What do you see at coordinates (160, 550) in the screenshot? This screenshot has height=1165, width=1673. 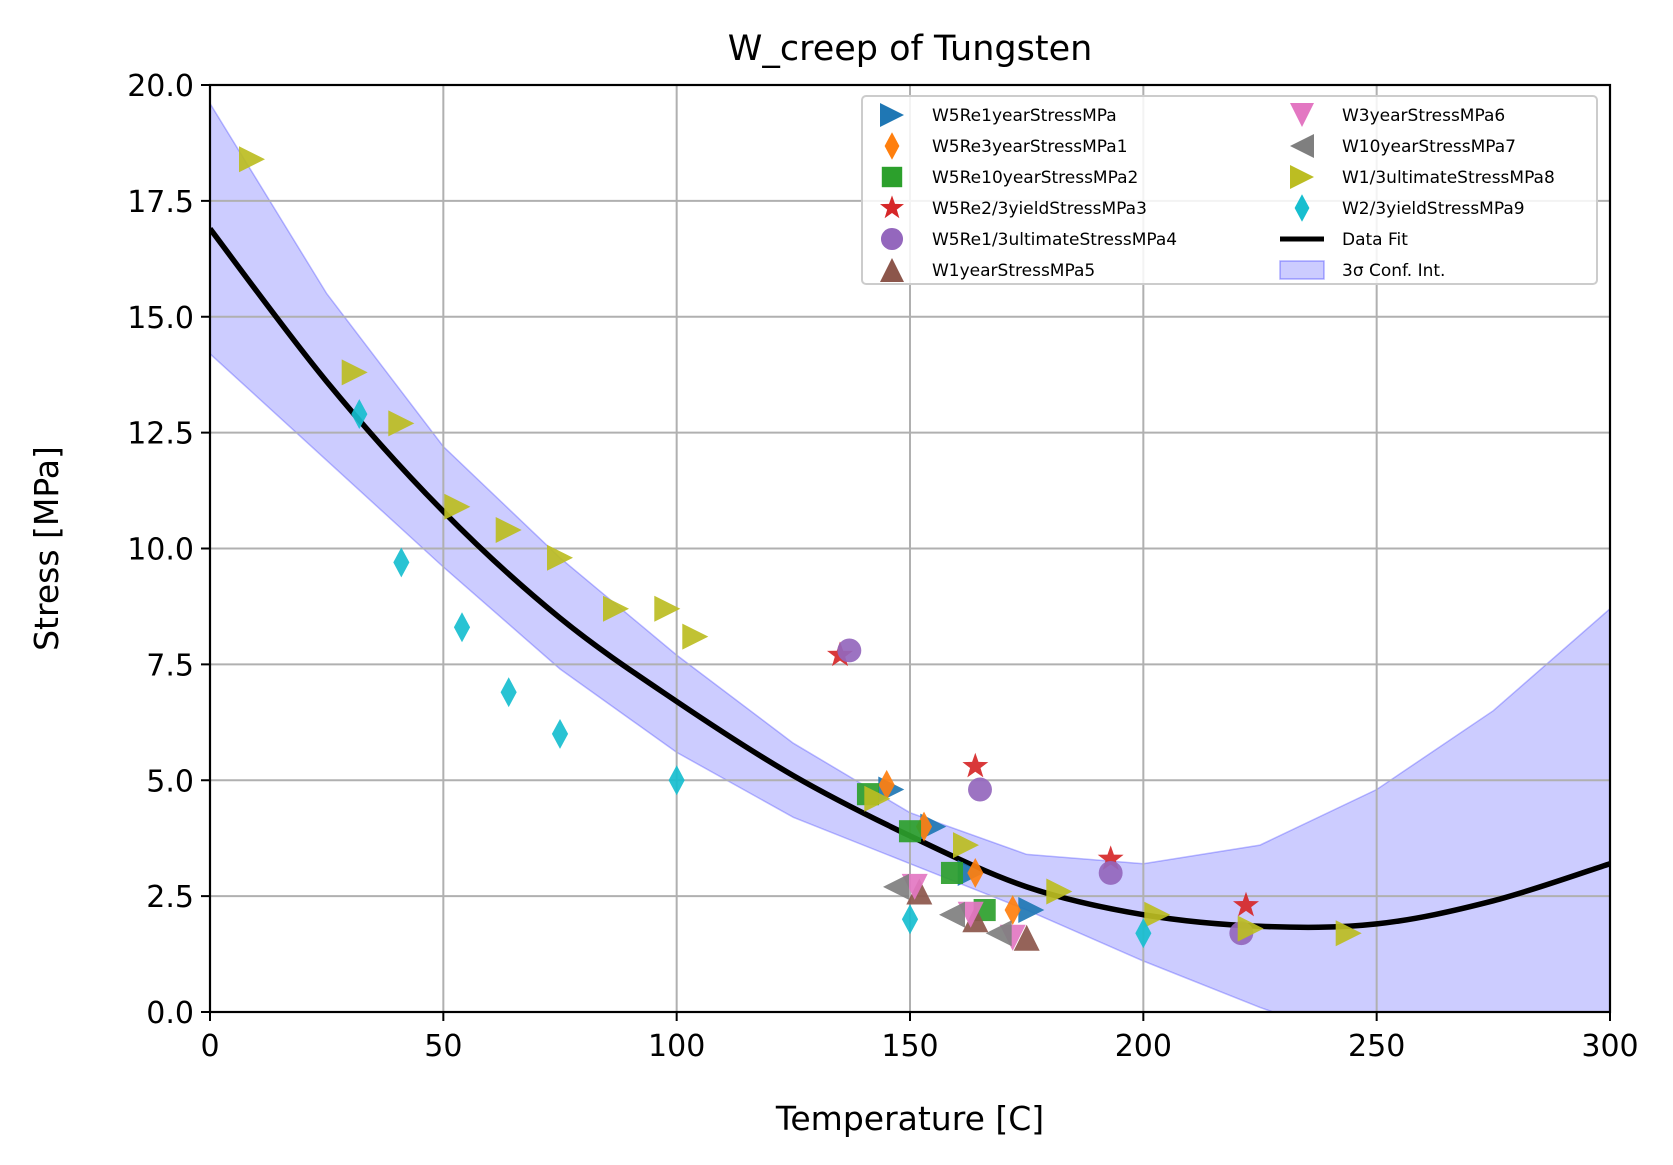 I see `y-tick-label: 10.0` at bounding box center [160, 550].